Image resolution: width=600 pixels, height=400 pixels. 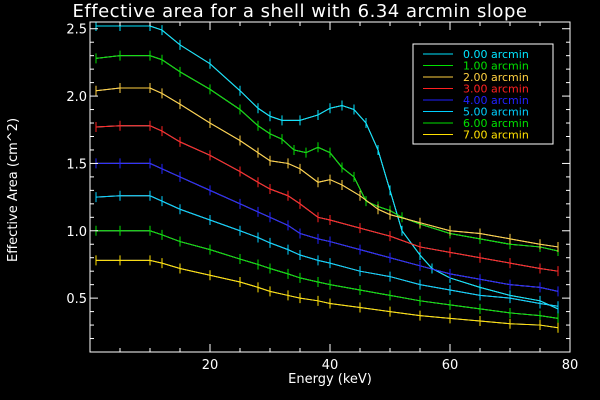 I want to click on x-tick-label: 80, so click(x=570, y=365).